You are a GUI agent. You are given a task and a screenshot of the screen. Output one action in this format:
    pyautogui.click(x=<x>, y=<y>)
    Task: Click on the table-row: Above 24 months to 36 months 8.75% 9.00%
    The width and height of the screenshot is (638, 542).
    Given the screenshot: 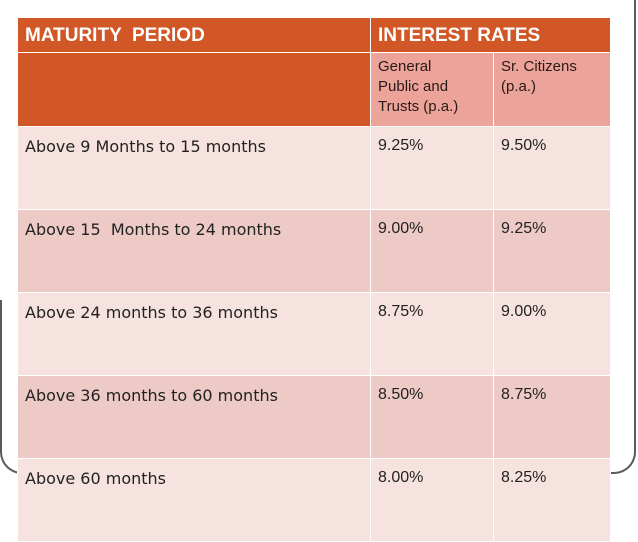 What is the action you would take?
    pyautogui.click(x=314, y=334)
    